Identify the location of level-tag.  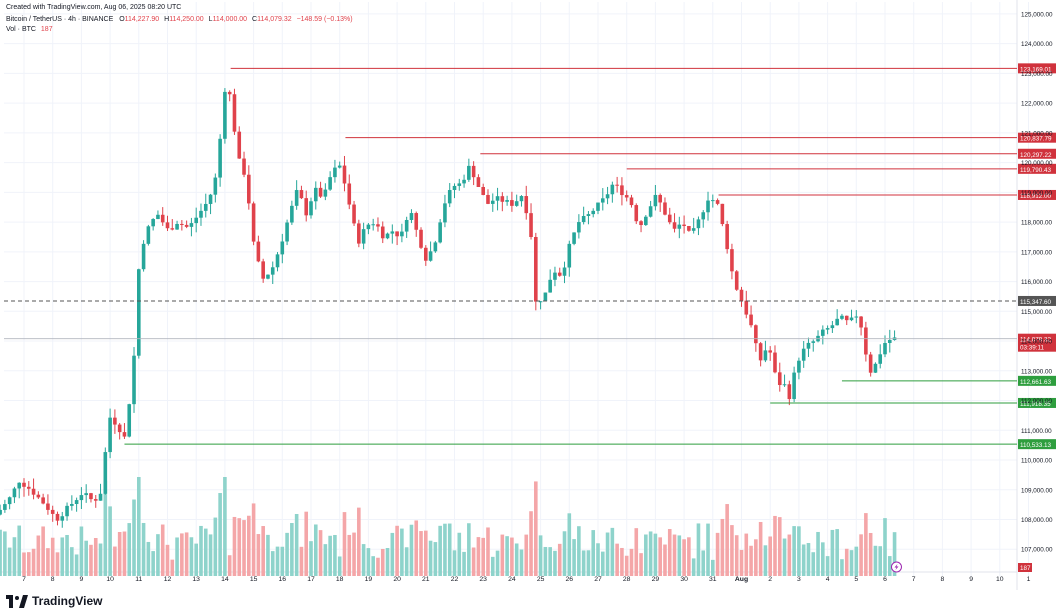
(1037, 137).